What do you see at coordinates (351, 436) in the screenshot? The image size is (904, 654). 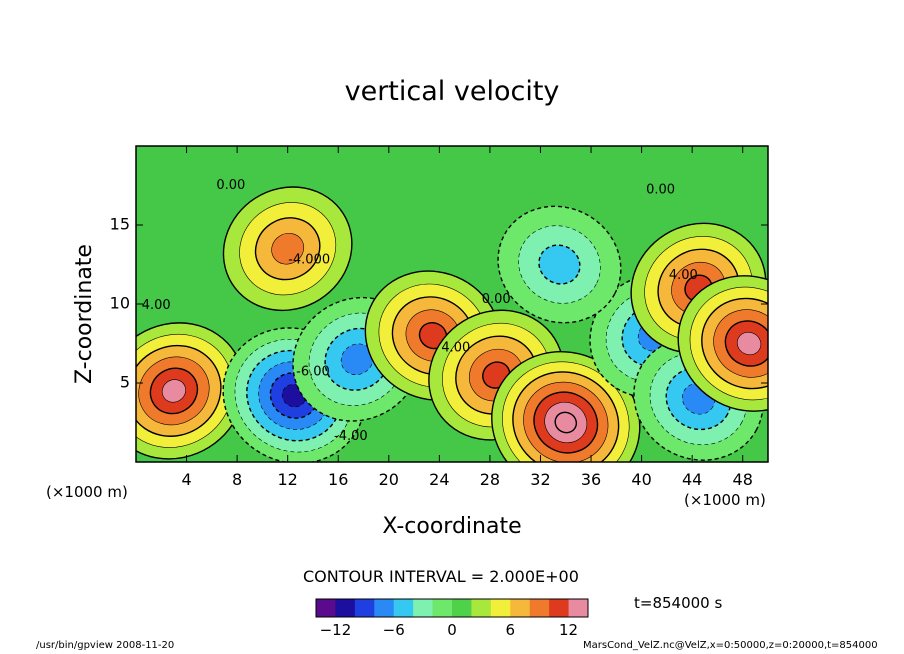 I see `contour-label: -4.00` at bounding box center [351, 436].